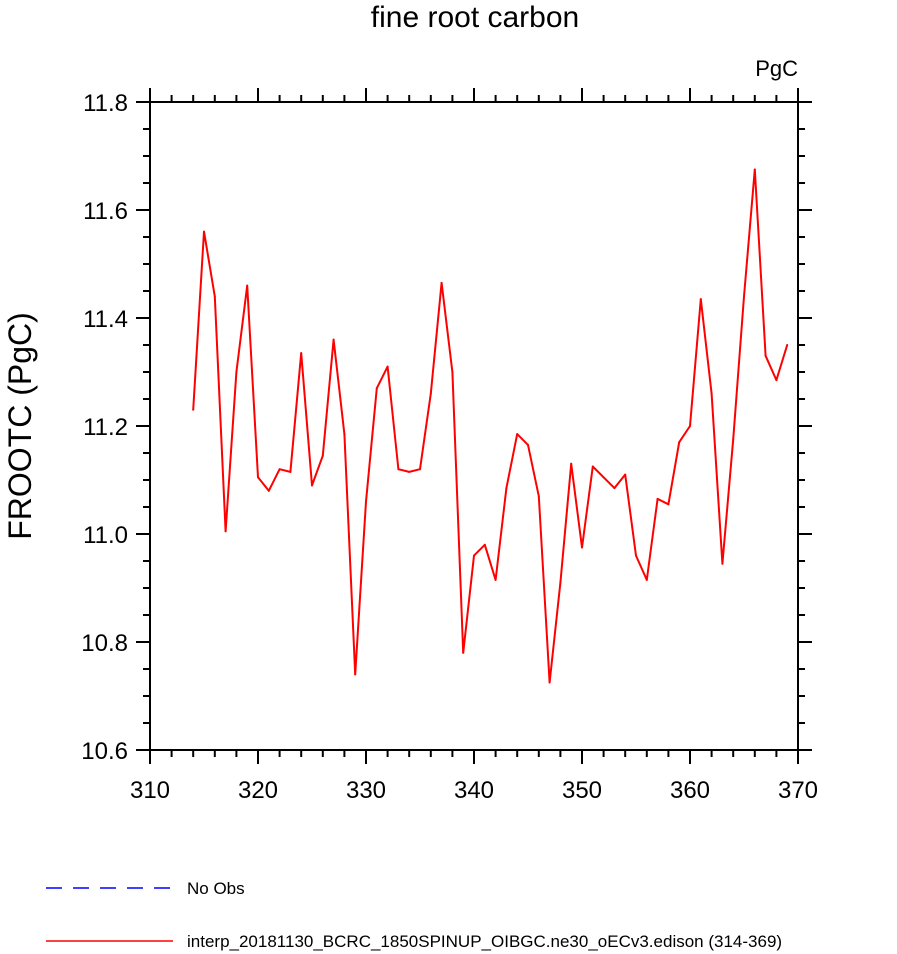 The width and height of the screenshot is (897, 954). I want to click on legend-label: No Obs, so click(216, 888).